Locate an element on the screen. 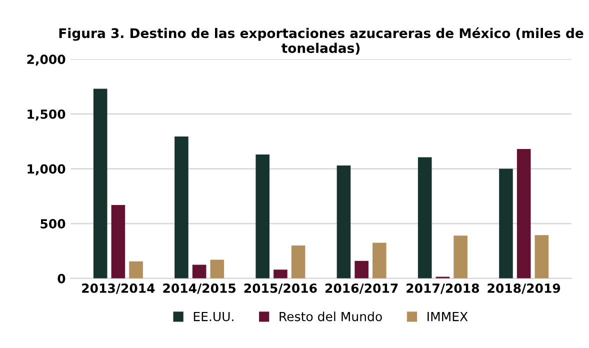  legend-label: IMMEX is located at coordinates (448, 317).